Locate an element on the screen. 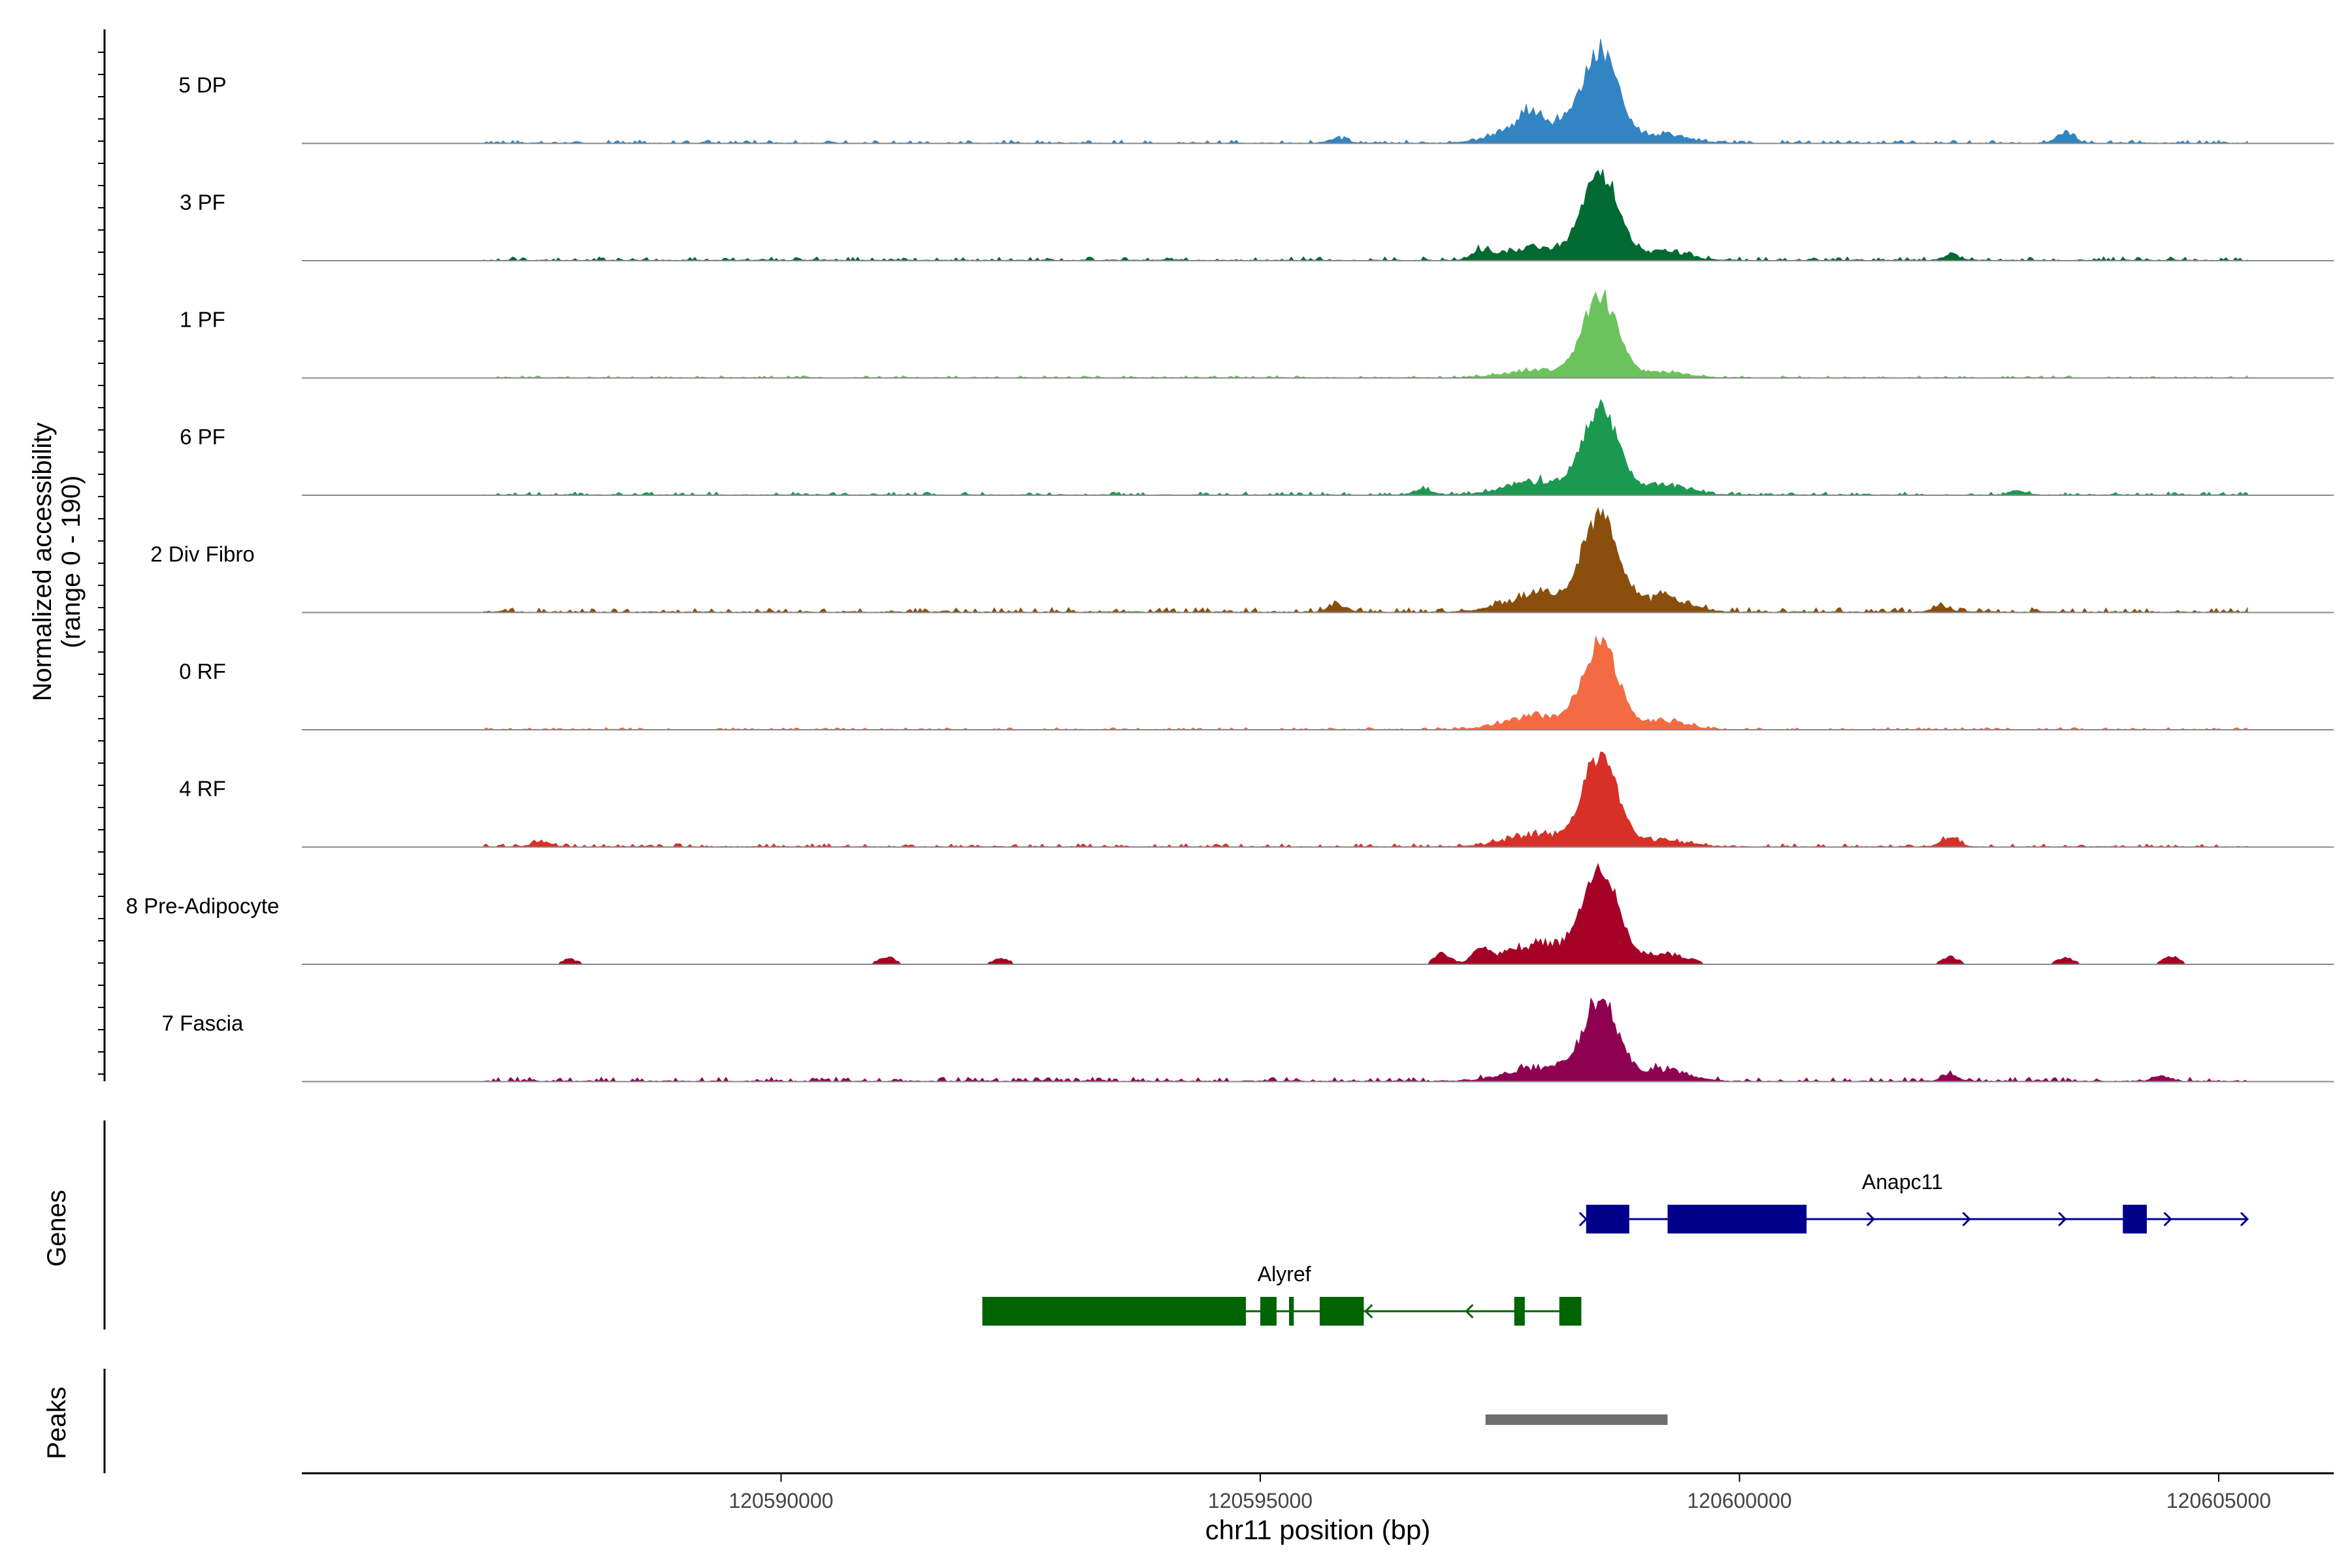 This screenshot has height=1568, width=2352. track-label: 5 DP is located at coordinates (202, 85).